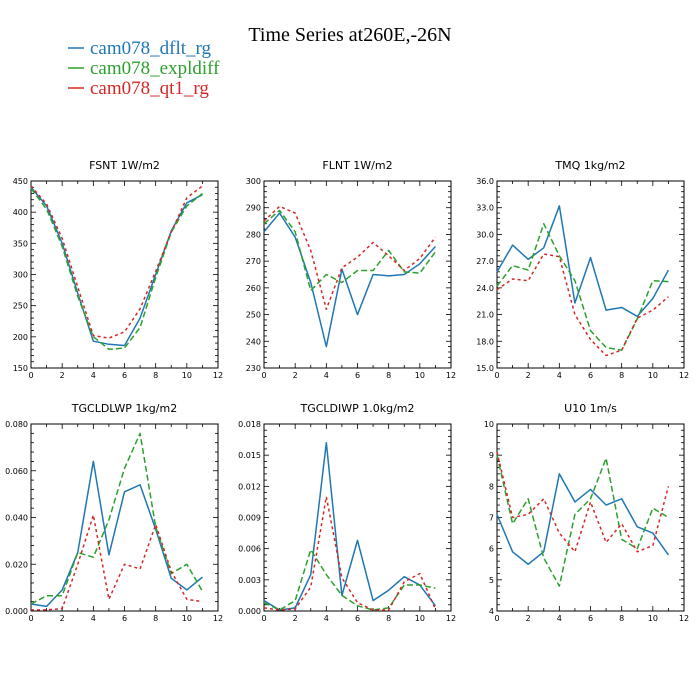 The height and width of the screenshot is (700, 700). What do you see at coordinates (20, 368) in the screenshot?
I see `y-tick-label: 150` at bounding box center [20, 368].